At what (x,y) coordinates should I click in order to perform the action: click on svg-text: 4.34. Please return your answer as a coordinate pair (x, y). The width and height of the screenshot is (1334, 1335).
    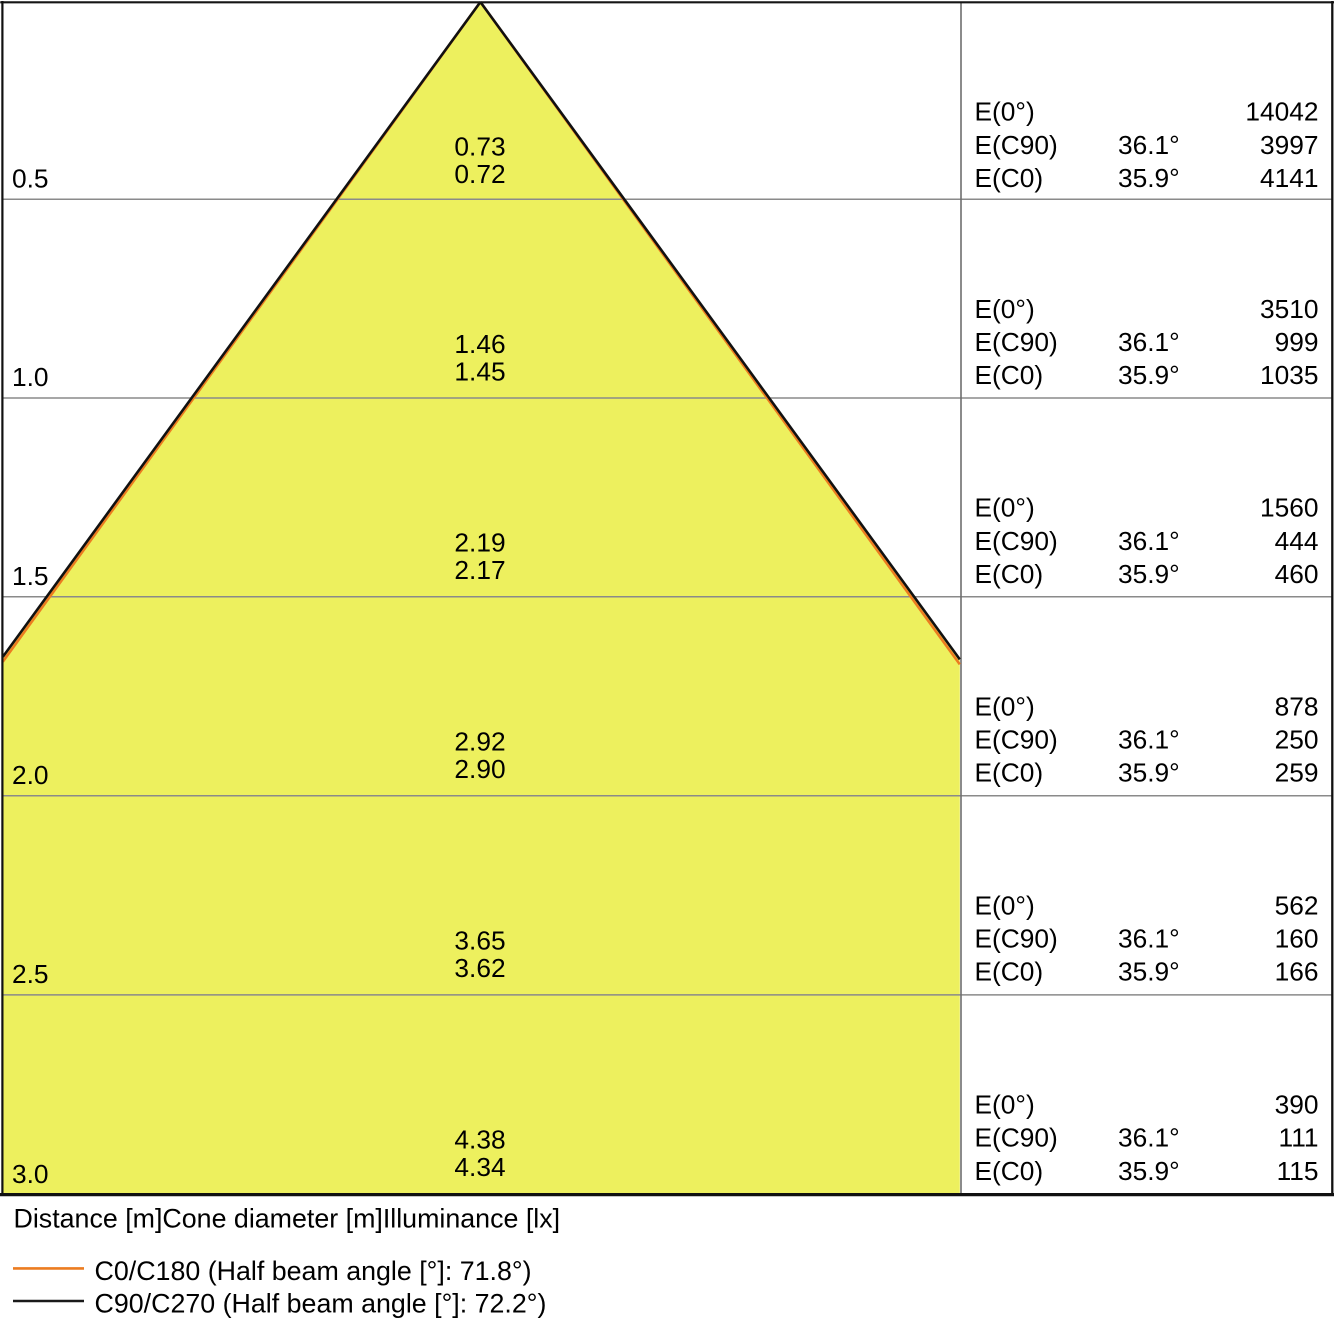
    Looking at the image, I should click on (479, 1167).